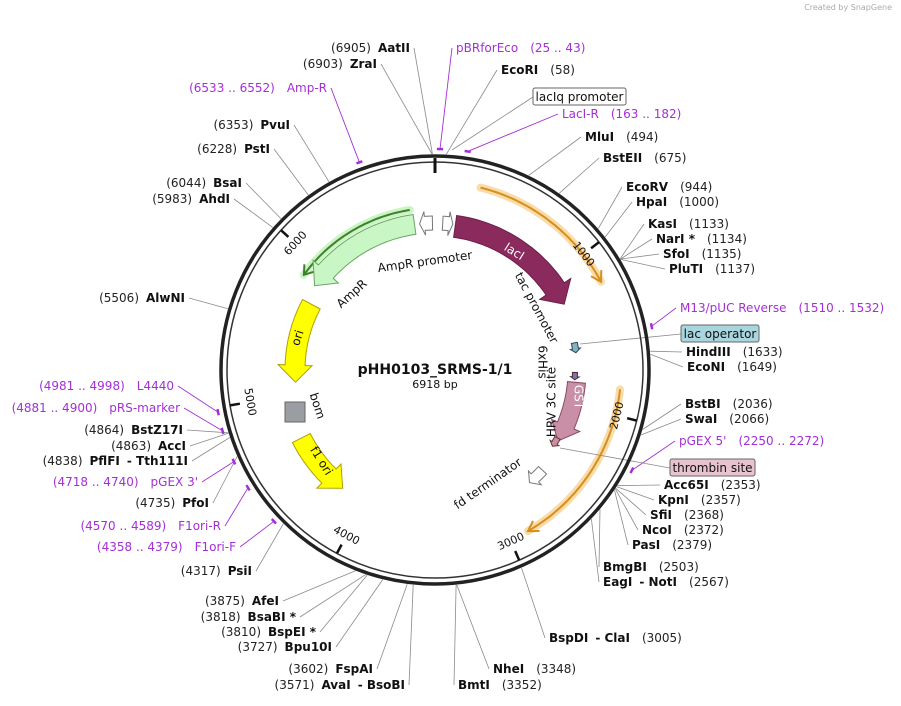  What do you see at coordinates (265, 601) in the screenshot?
I see `enzyme-name: AfeI` at bounding box center [265, 601].